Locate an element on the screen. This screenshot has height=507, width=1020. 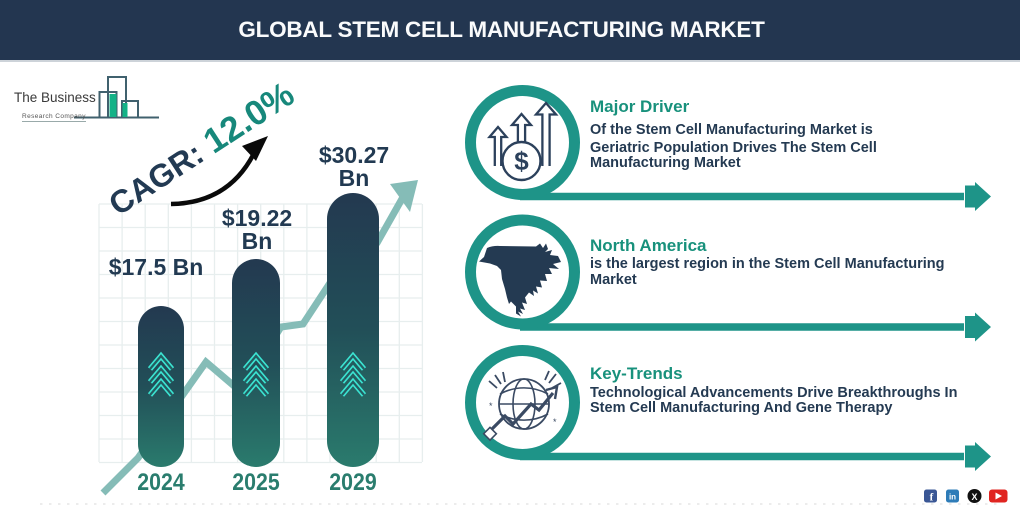
svg-text: in is located at coordinates (952, 497).